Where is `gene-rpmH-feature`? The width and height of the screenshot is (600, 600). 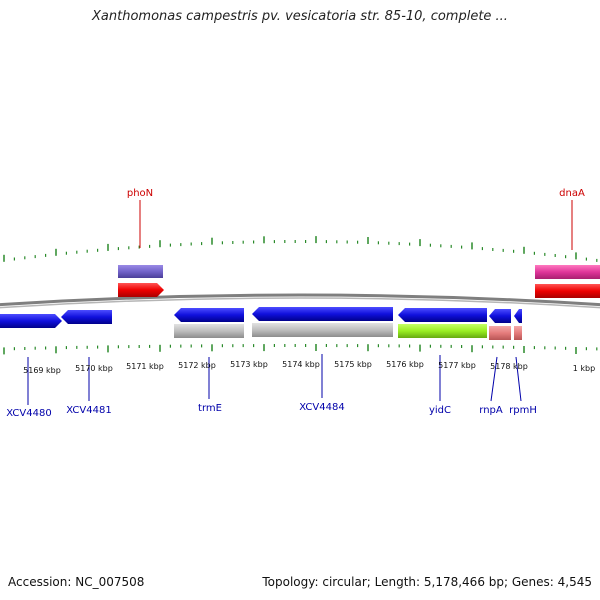 gene-rpmH-feature is located at coordinates (518, 333).